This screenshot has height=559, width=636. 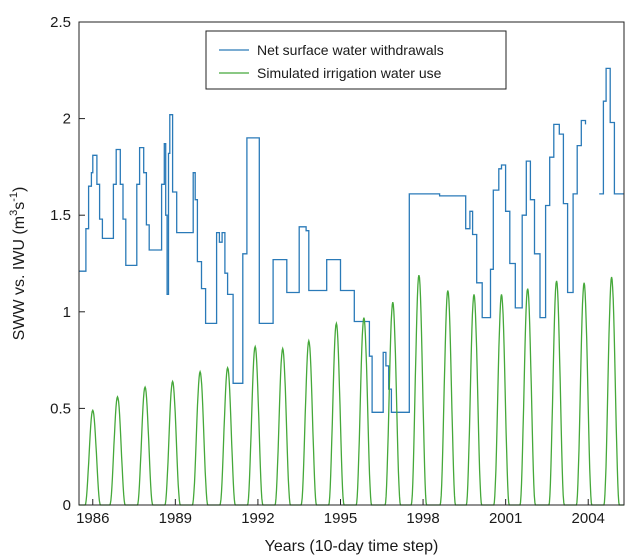 I want to click on y-tick-label: 1, so click(x=67, y=312).